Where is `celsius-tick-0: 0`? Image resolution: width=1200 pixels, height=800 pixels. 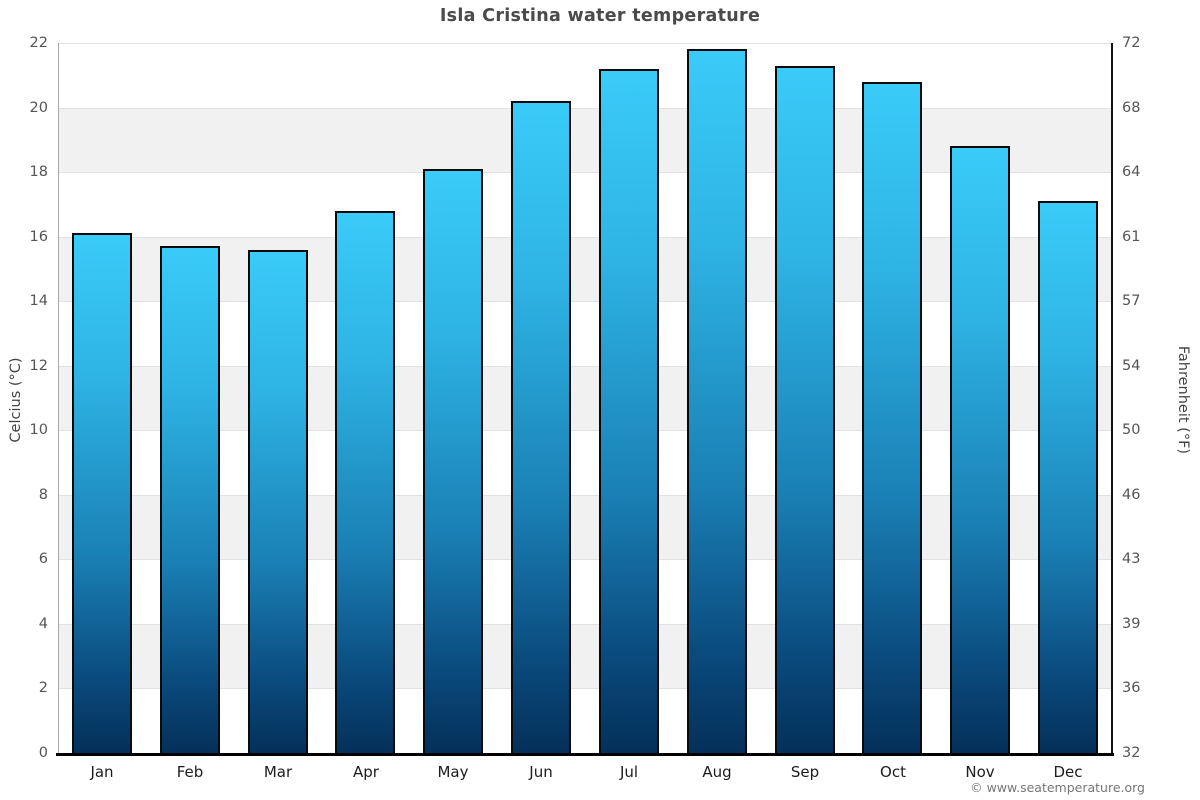
celsius-tick-0: 0 is located at coordinates (43, 753).